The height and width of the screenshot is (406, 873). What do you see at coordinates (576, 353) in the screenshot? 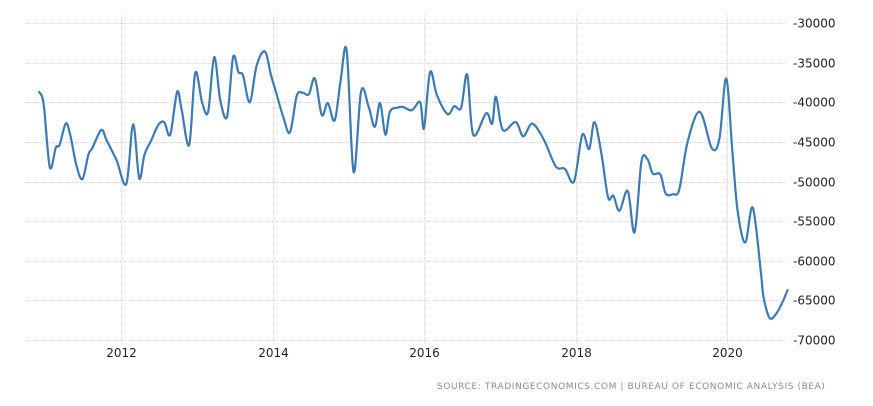
I see `x-tick-label: 2018` at bounding box center [576, 353].